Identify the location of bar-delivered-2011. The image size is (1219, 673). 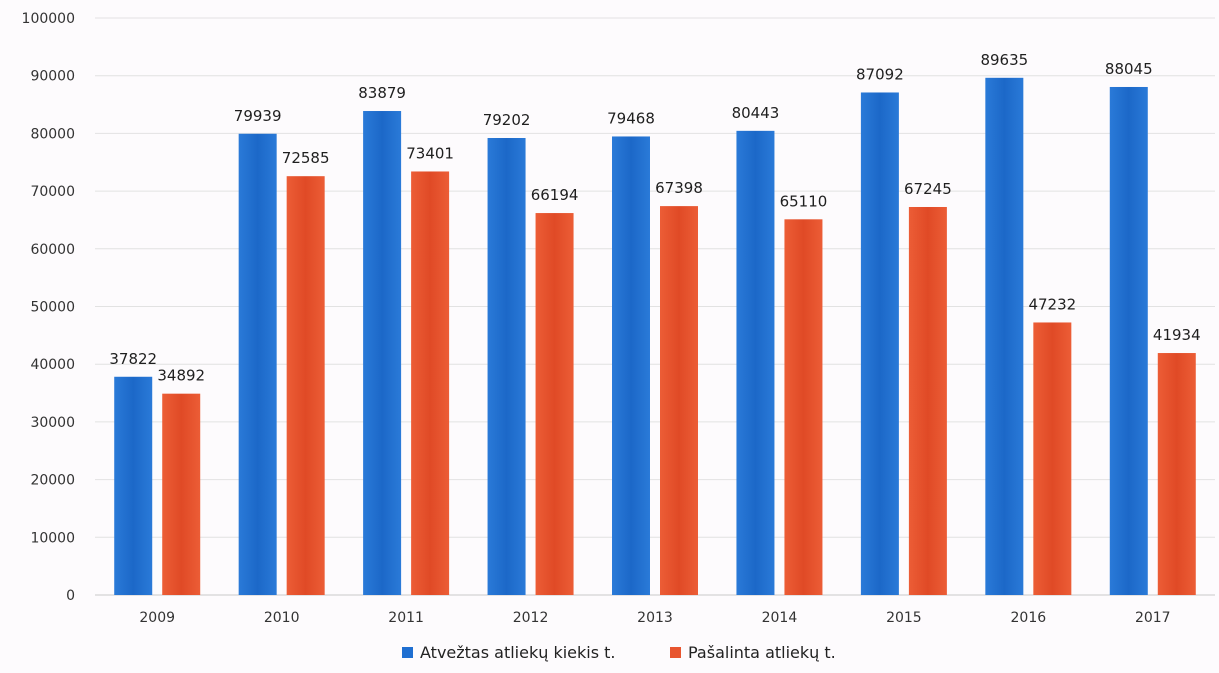
(382, 353).